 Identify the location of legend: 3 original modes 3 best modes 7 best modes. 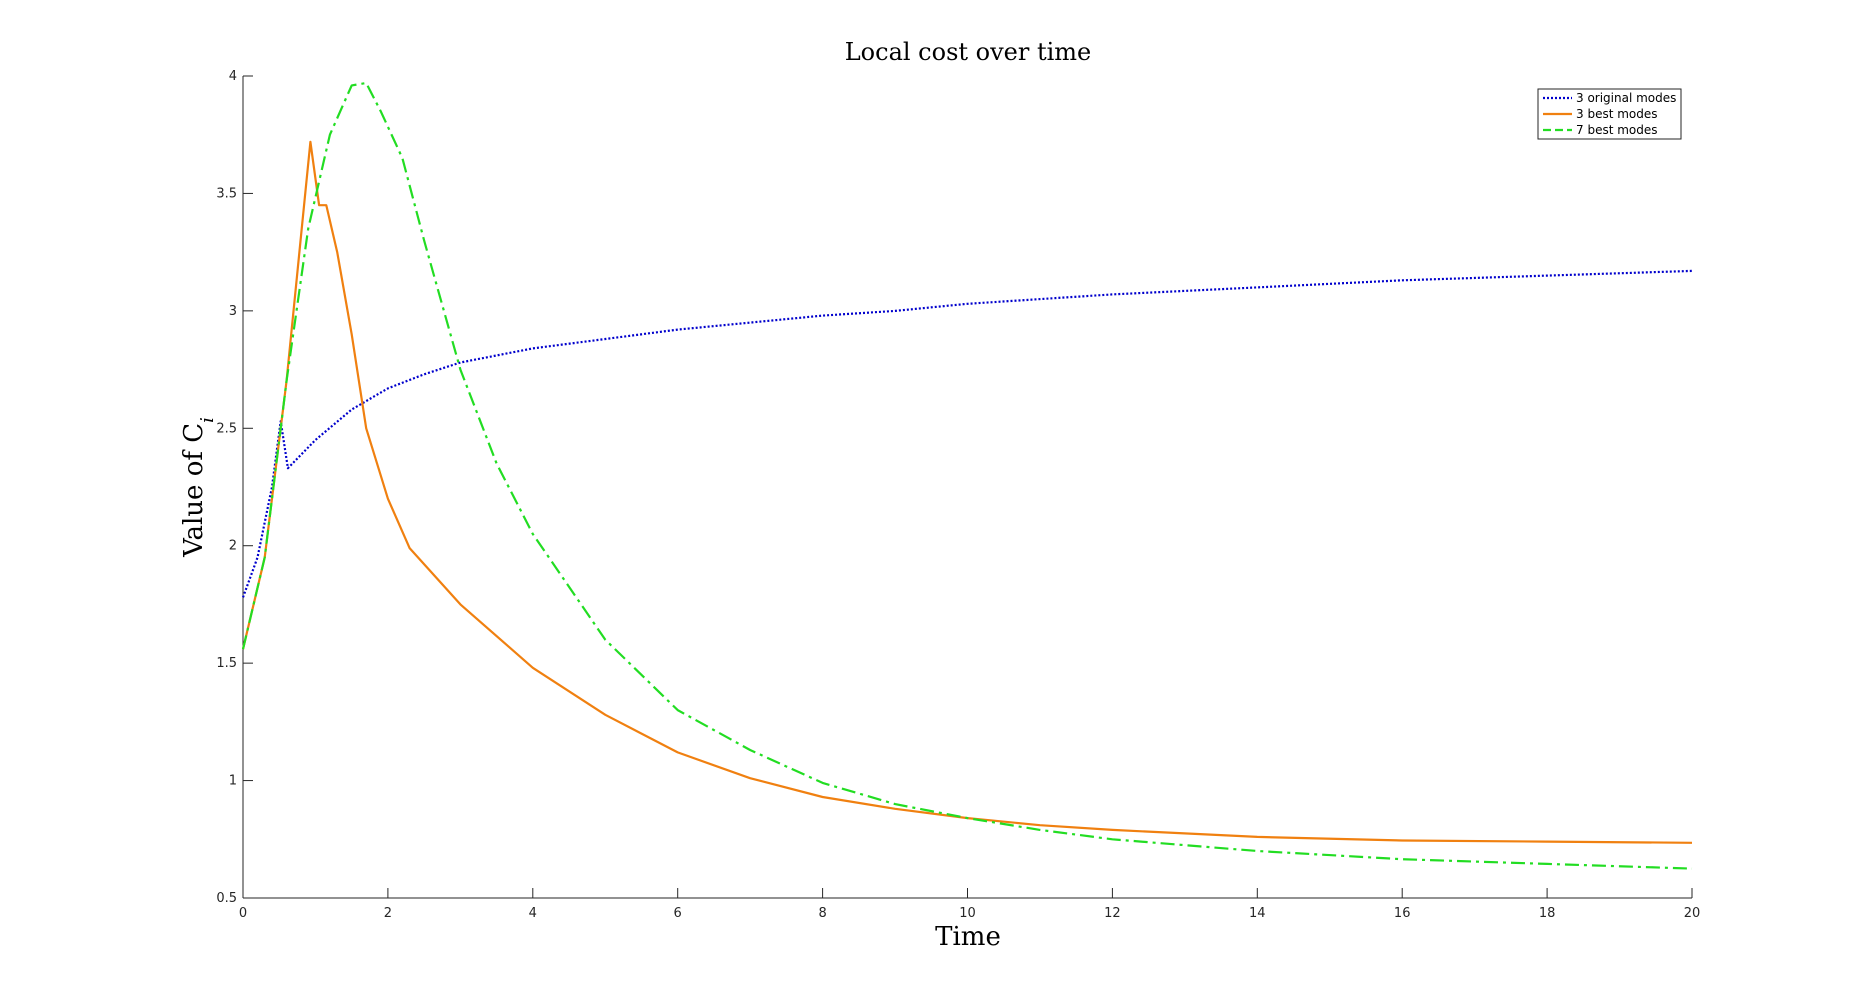
(1609, 114).